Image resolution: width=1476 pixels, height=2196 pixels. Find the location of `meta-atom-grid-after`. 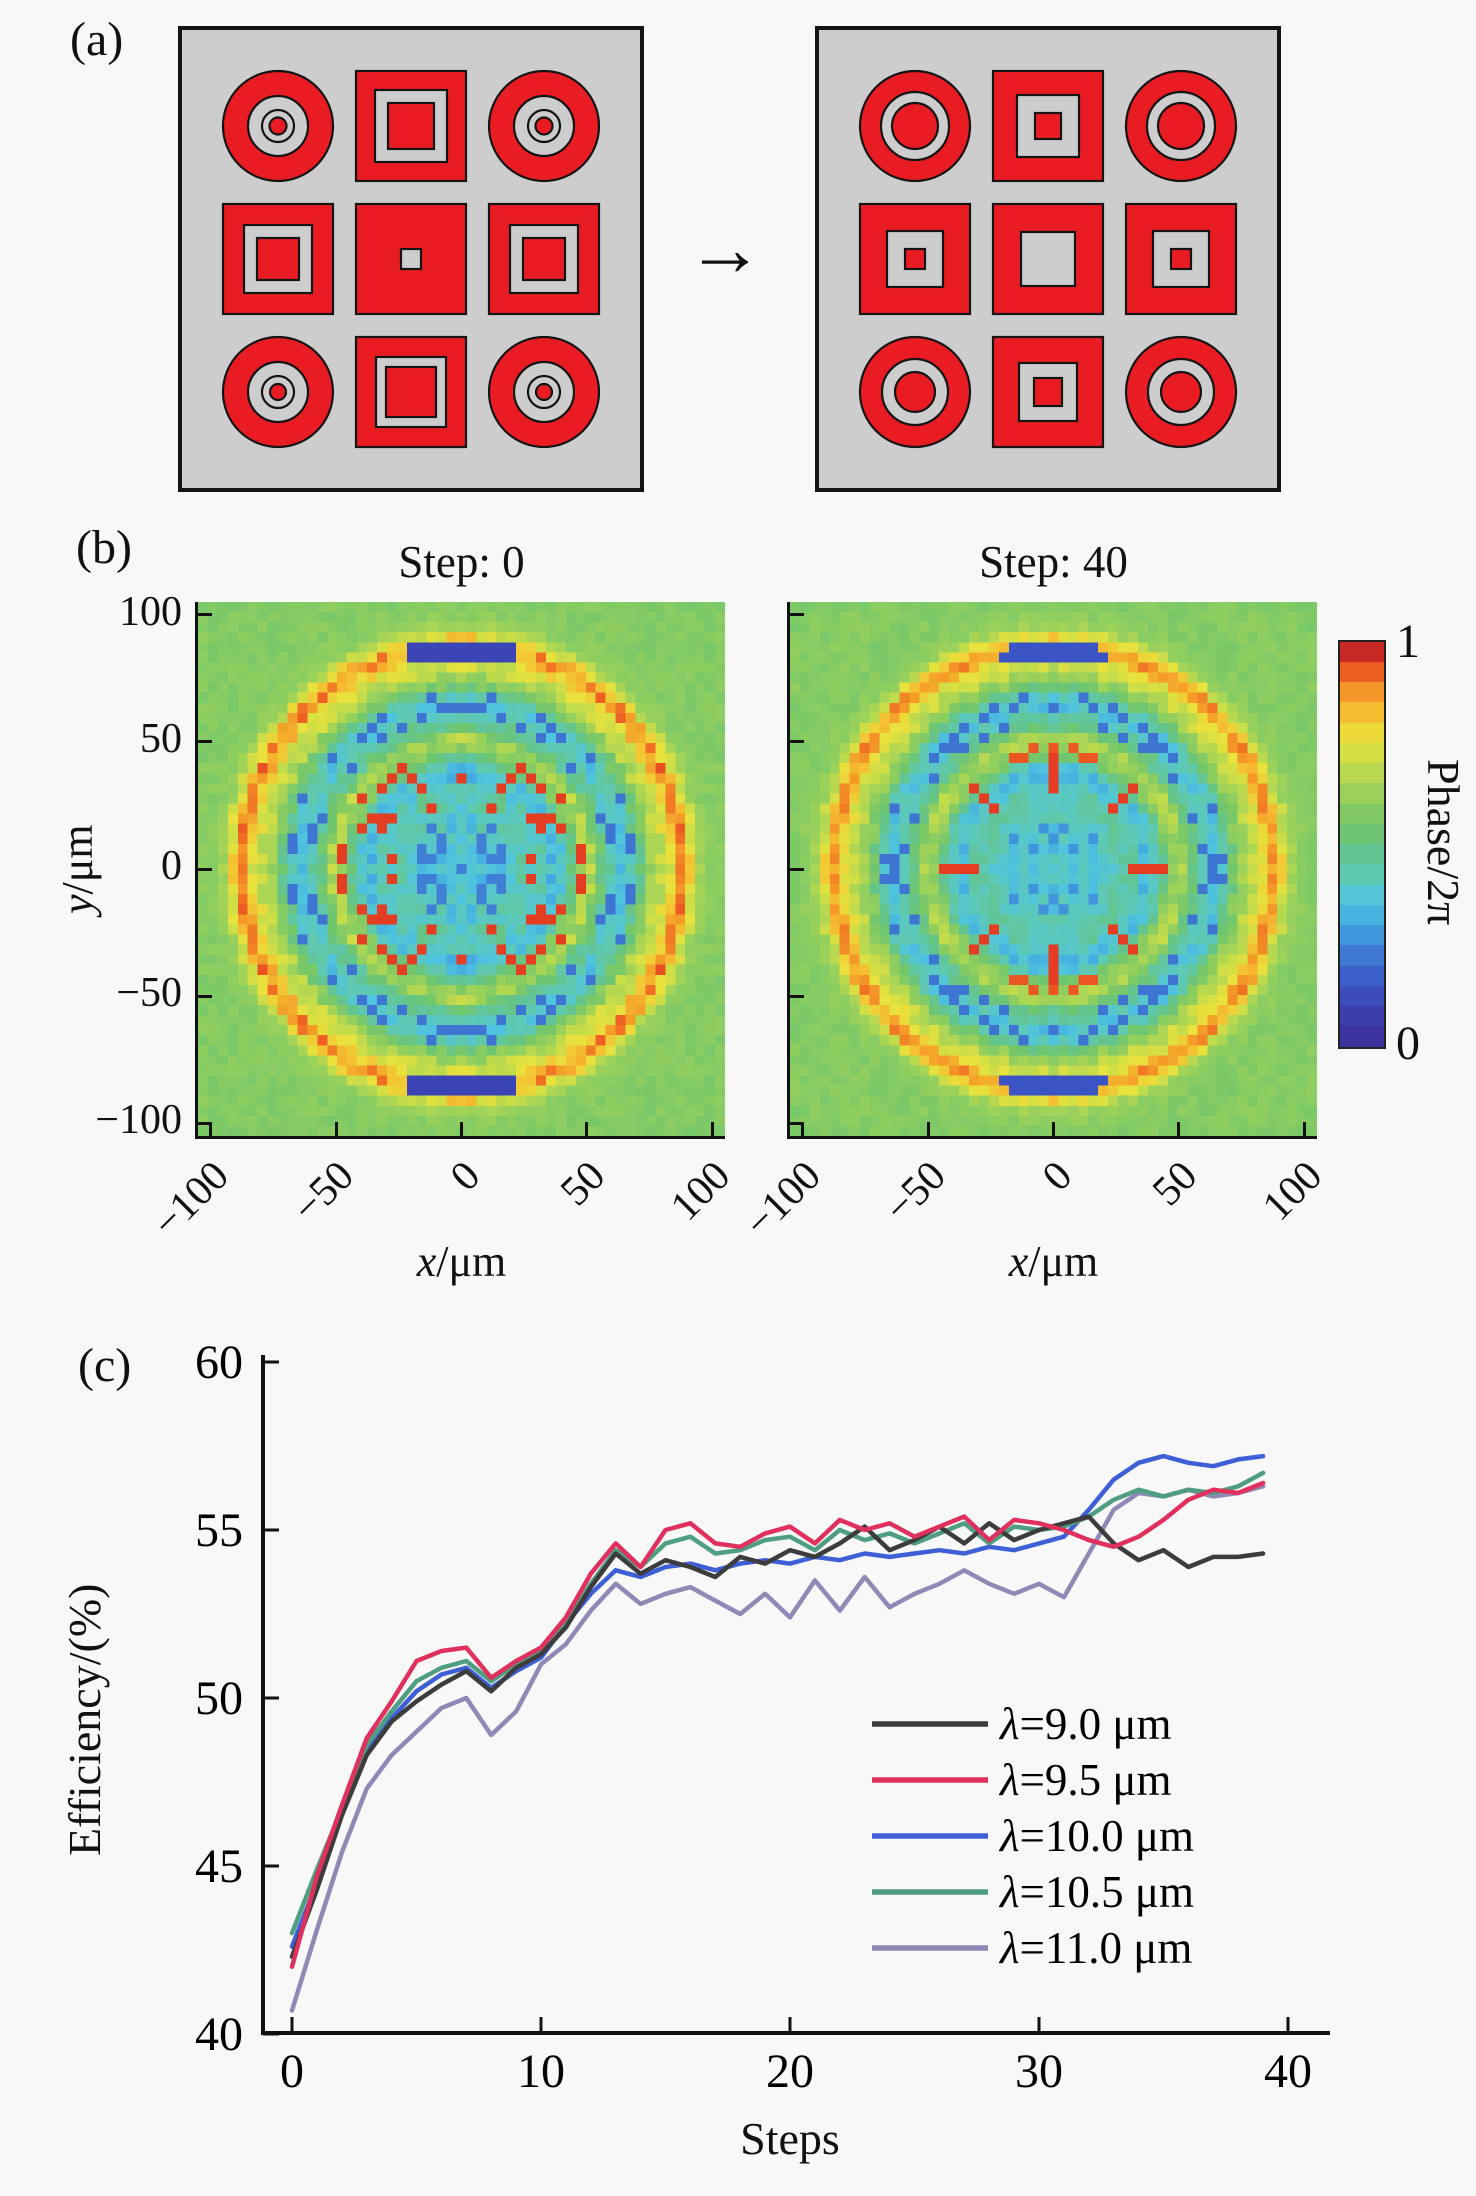

meta-atom-grid-after is located at coordinates (1048, 259).